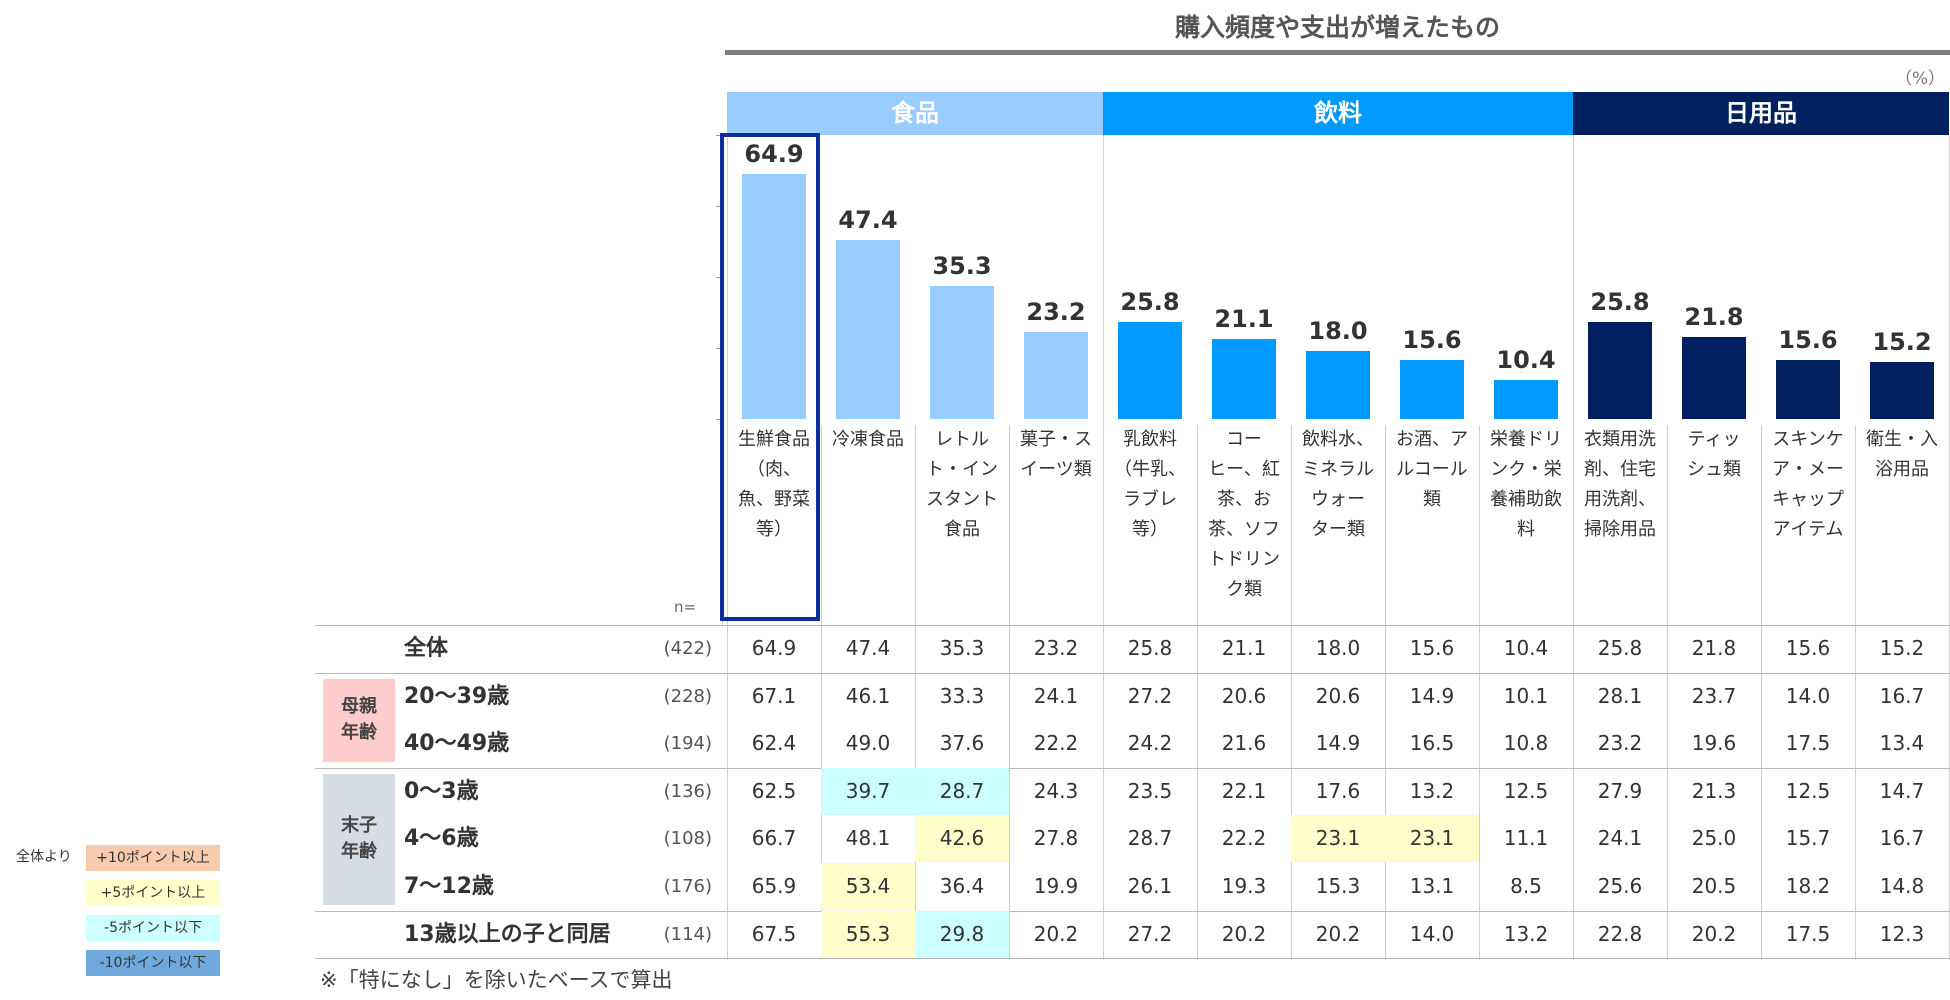 The width and height of the screenshot is (1950, 1000). What do you see at coordinates (1714, 886) in the screenshot?
I see `table-cell: 20.5` at bounding box center [1714, 886].